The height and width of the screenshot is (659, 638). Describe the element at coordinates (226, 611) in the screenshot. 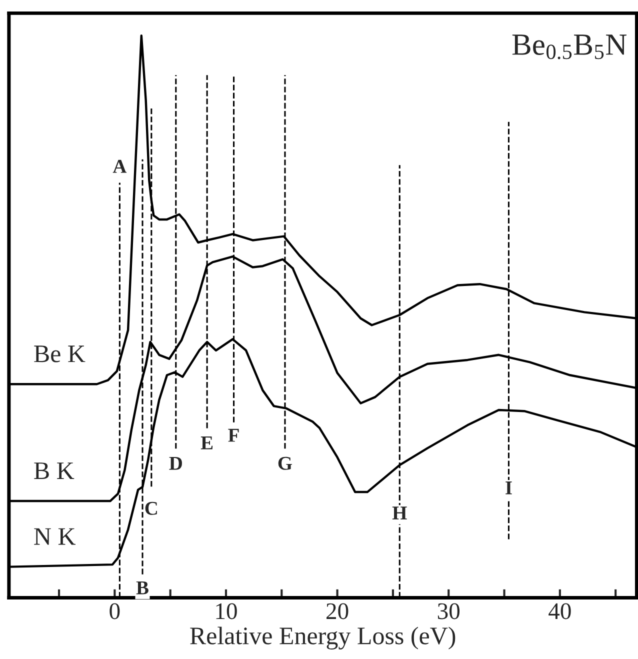

I see `x-tick-label: 10` at that location.